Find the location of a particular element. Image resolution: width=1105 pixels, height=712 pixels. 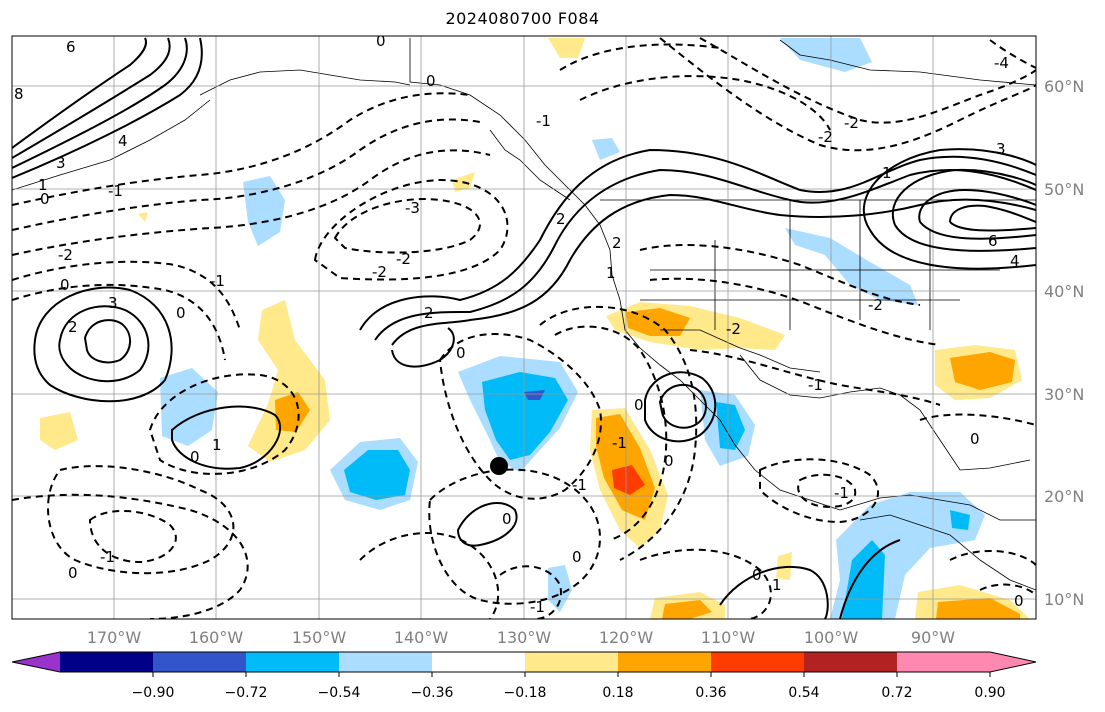

map-title: 2024080700 F084 is located at coordinates (522, 18).